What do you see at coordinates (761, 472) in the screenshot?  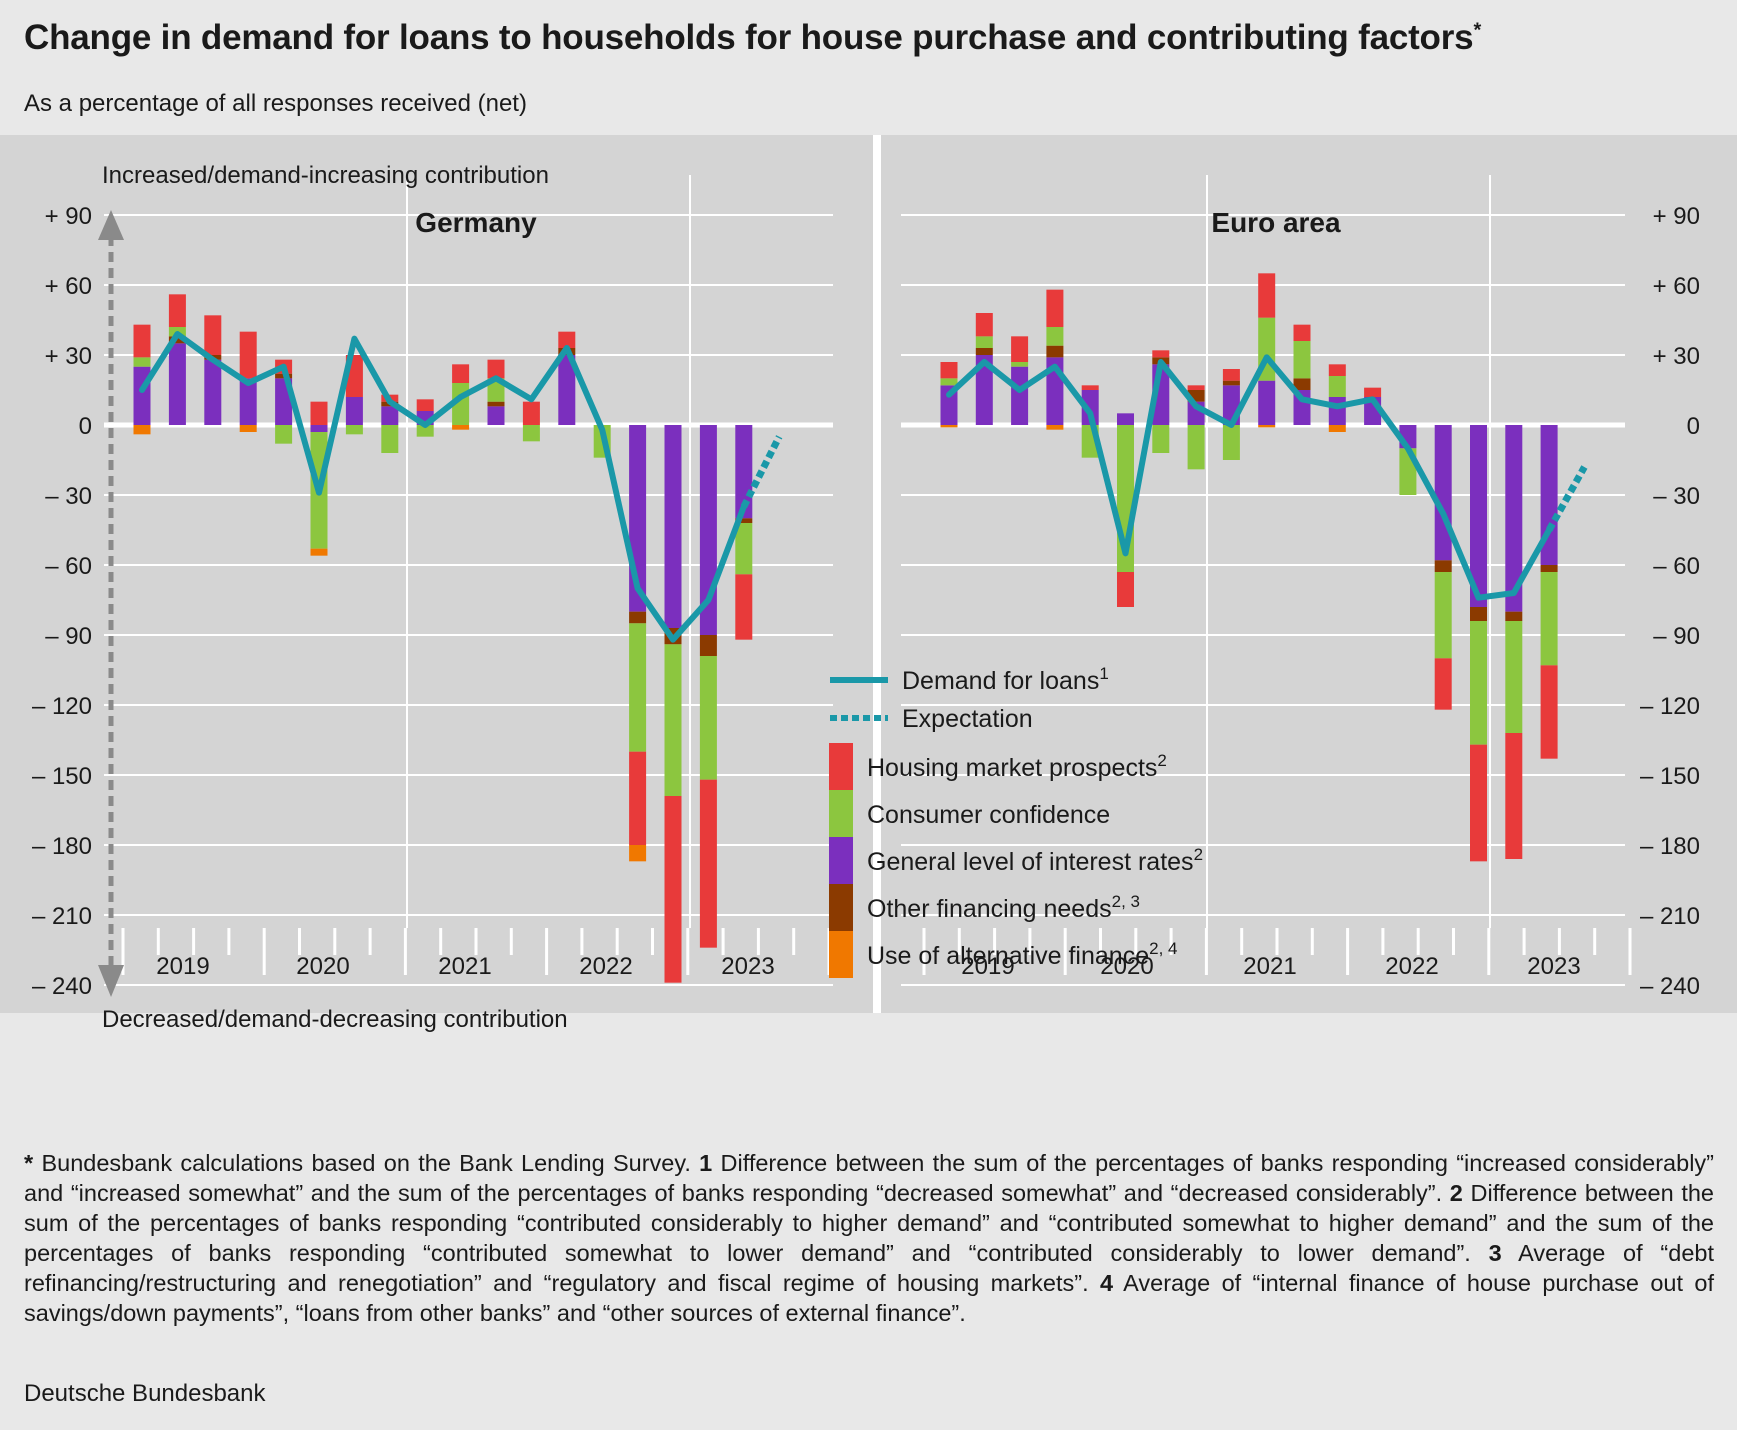 I see `expectation-line` at bounding box center [761, 472].